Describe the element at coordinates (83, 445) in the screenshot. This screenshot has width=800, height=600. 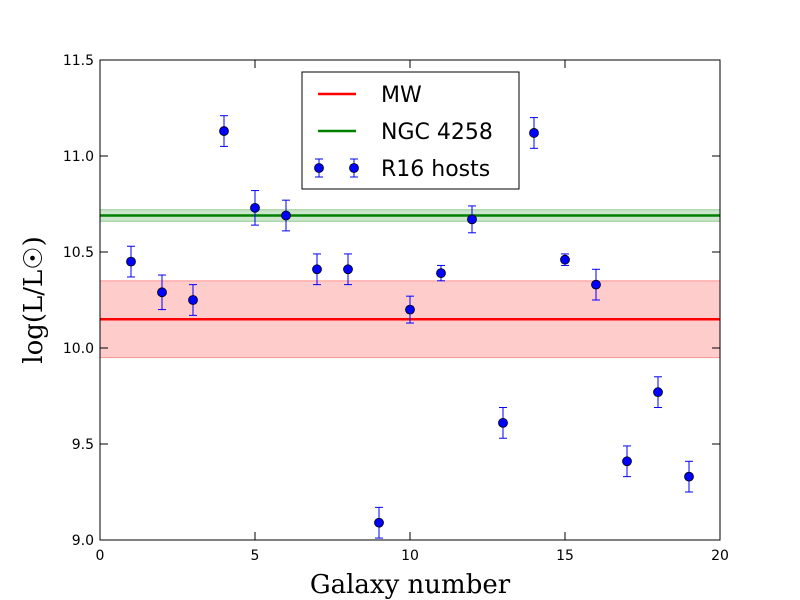
I see `y-tick-label: 9.5` at that location.